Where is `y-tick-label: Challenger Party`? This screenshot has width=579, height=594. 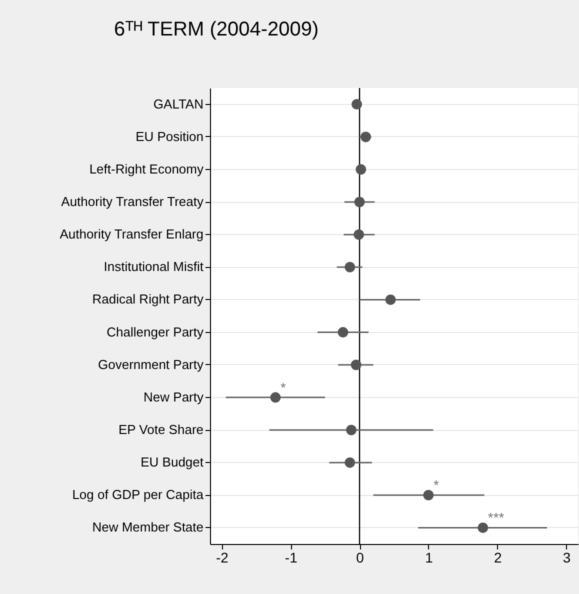
y-tick-label: Challenger Party is located at coordinates (155, 332).